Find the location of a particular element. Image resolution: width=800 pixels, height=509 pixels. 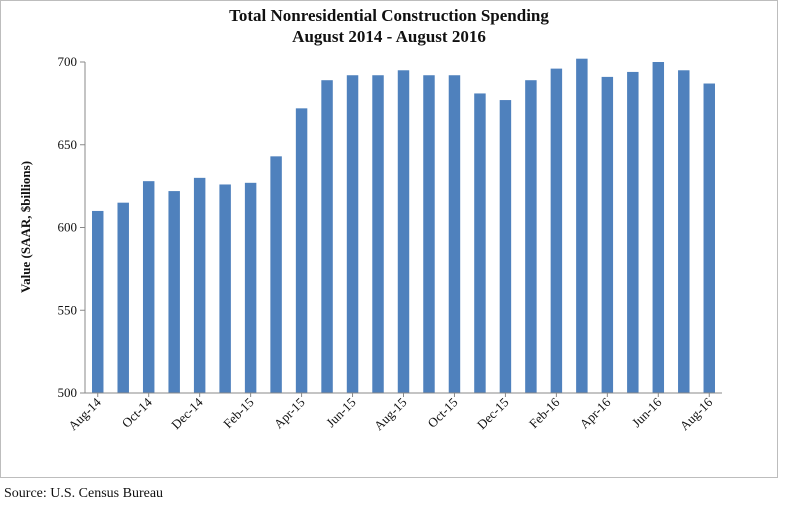

source-note: Source: U.S. Census Bureau is located at coordinates (84, 493).